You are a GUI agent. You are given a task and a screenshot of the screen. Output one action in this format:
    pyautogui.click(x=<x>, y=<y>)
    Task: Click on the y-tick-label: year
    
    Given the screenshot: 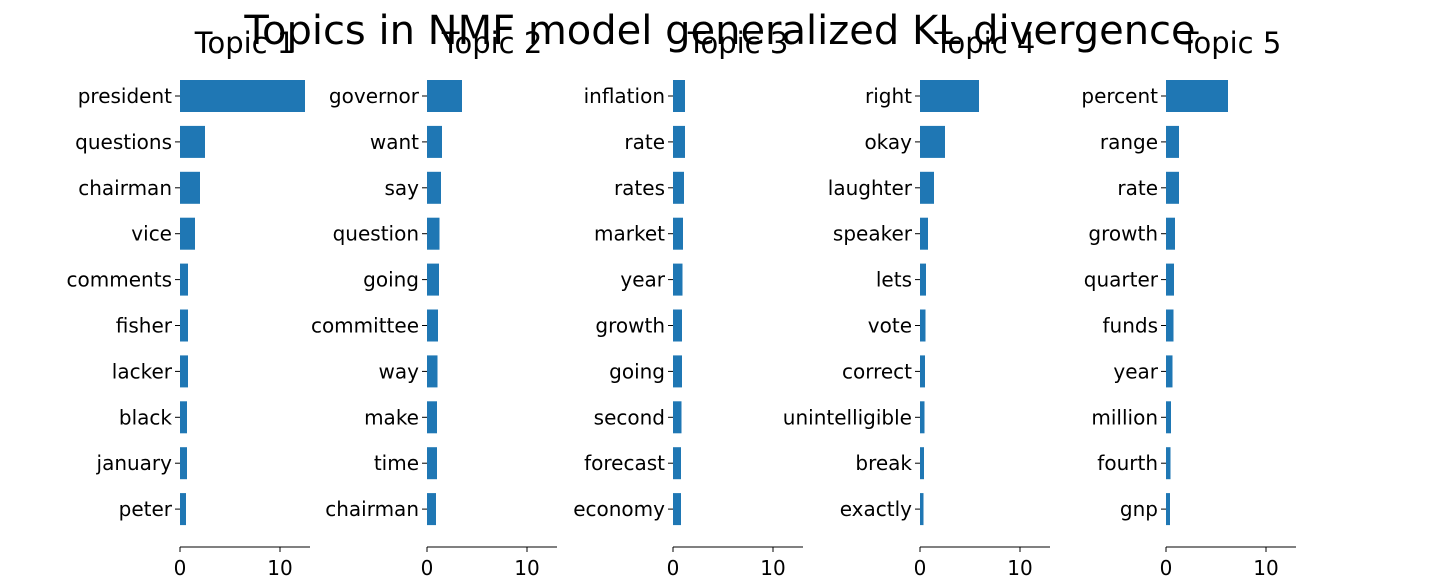 What is the action you would take?
    pyautogui.click(x=642, y=280)
    